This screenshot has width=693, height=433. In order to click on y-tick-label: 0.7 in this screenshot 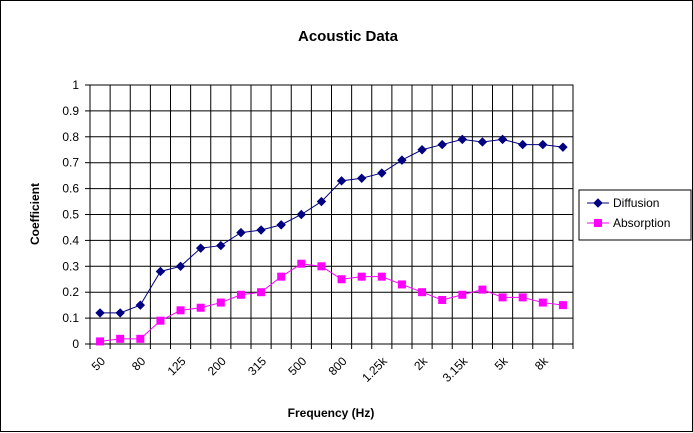, I will do `click(70, 163)`.